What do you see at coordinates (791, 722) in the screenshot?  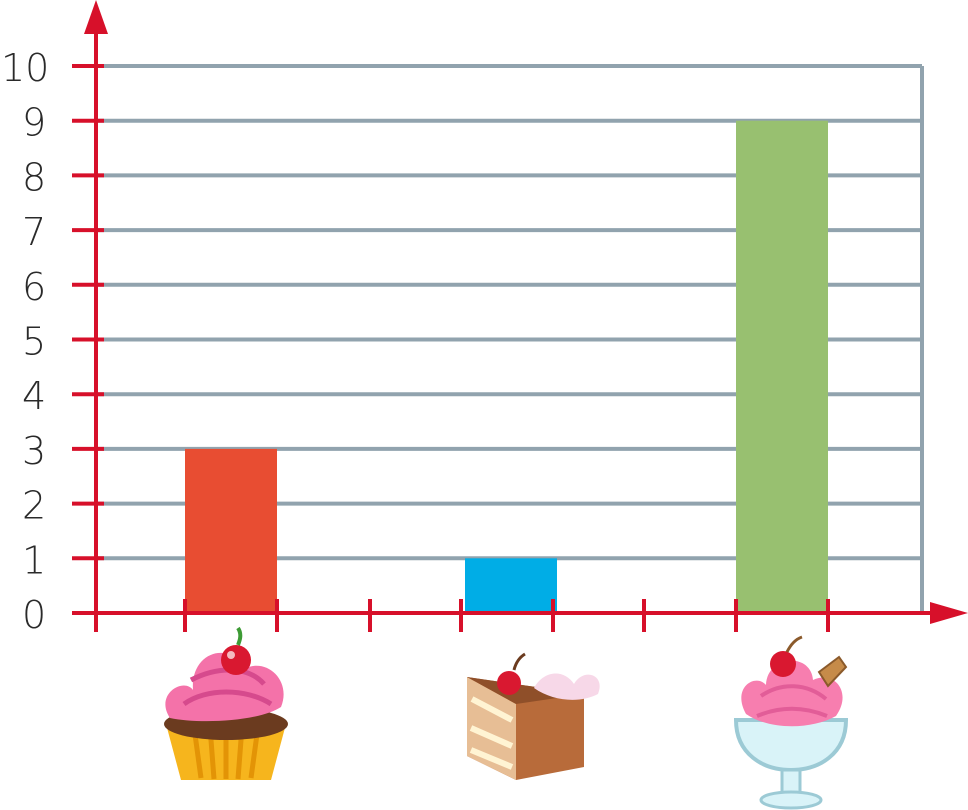 I see `ice-cream-sundae-icon` at bounding box center [791, 722].